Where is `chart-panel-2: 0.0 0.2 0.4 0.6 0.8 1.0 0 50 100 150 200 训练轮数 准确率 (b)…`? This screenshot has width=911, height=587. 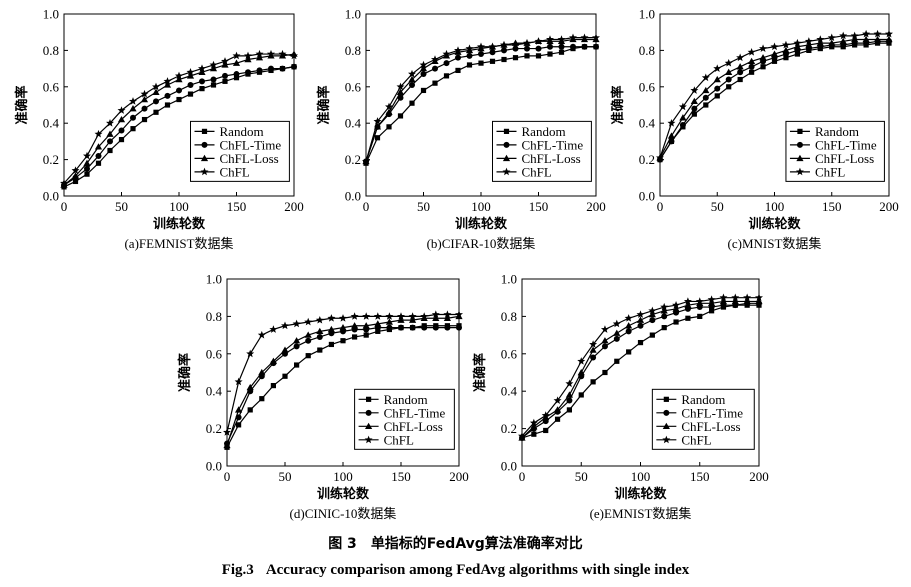 chart-panel-2: 0.0 0.2 0.4 0.6 0.8 1.0 0 50 100 150 200 训练轮数 准确率 (b)… is located at coordinates (461, 129).